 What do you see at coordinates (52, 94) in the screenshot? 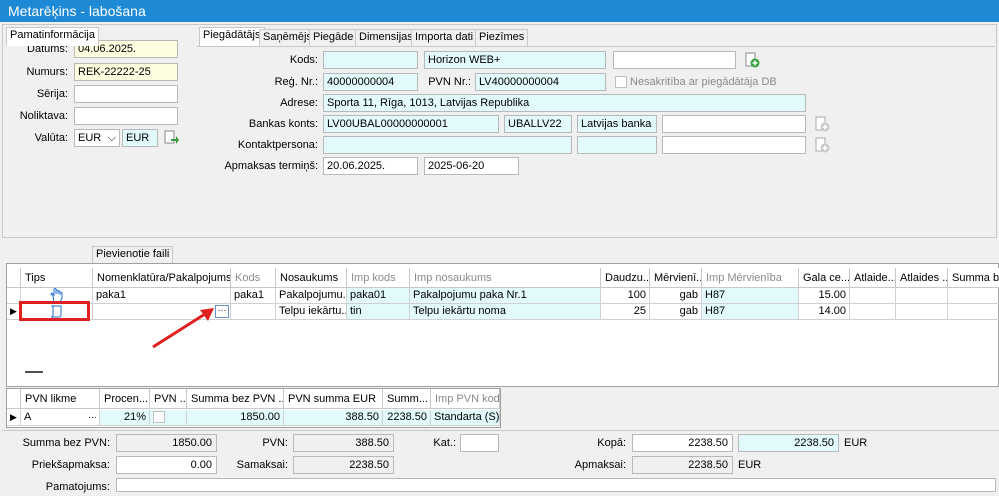
I see `serija-label: Sērija:` at bounding box center [52, 94].